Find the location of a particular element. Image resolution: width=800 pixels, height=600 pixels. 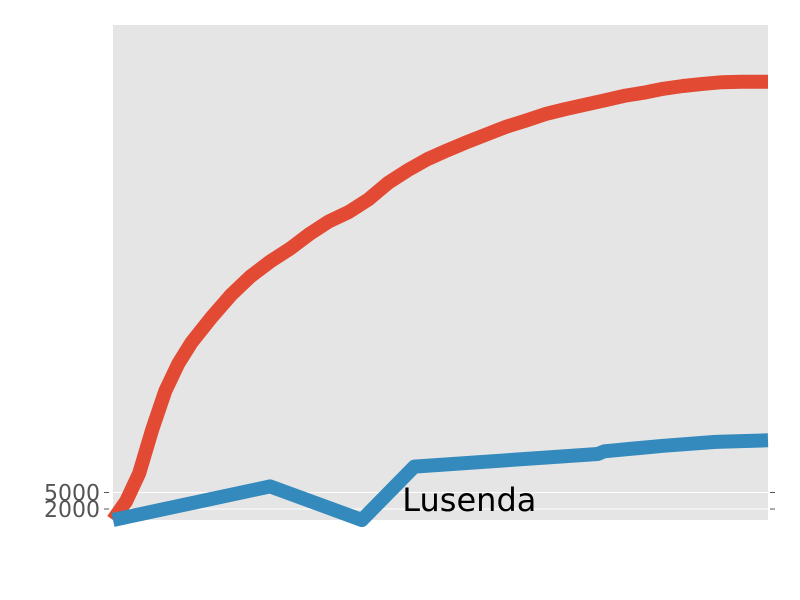

annotation-label: Lusenda is located at coordinates (469, 500).